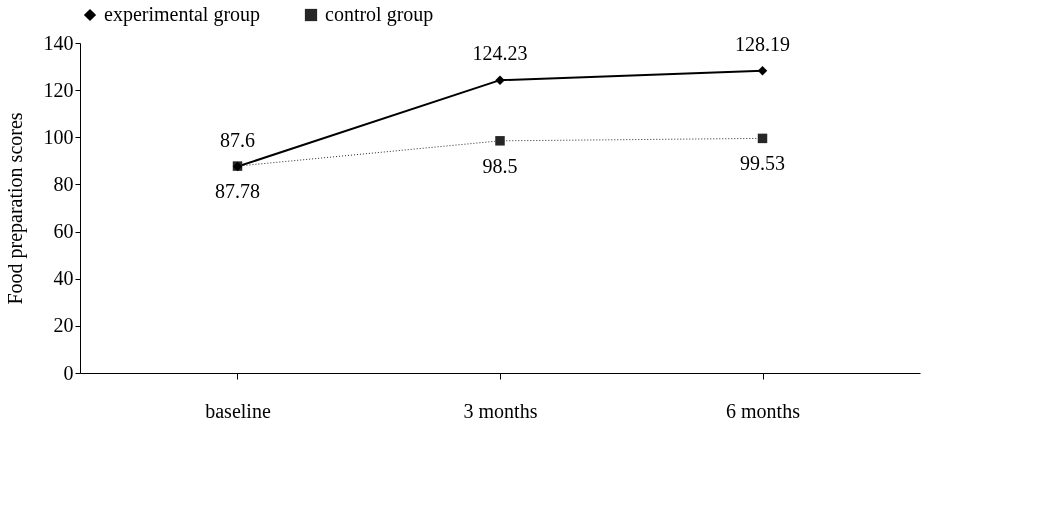 The image size is (1055, 511). Describe the element at coordinates (500, 410) in the screenshot. I see `x-tick-label: 3 months` at that location.